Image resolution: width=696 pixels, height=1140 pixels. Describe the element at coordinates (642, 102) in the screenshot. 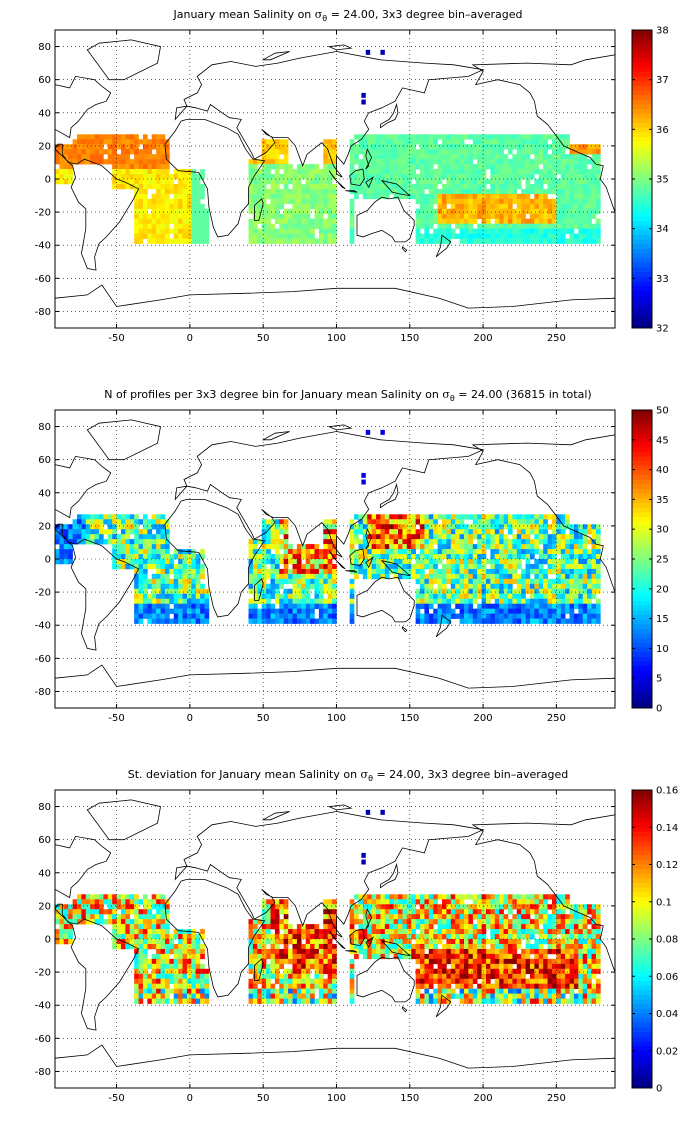

I see `colorbar-segment` at that location.